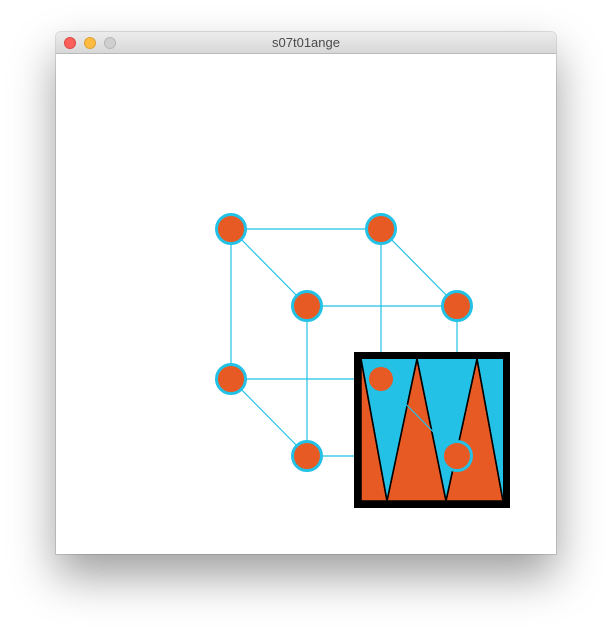 The height and width of the screenshot is (634, 612). I want to click on node-bottom-front-right, so click(457, 456).